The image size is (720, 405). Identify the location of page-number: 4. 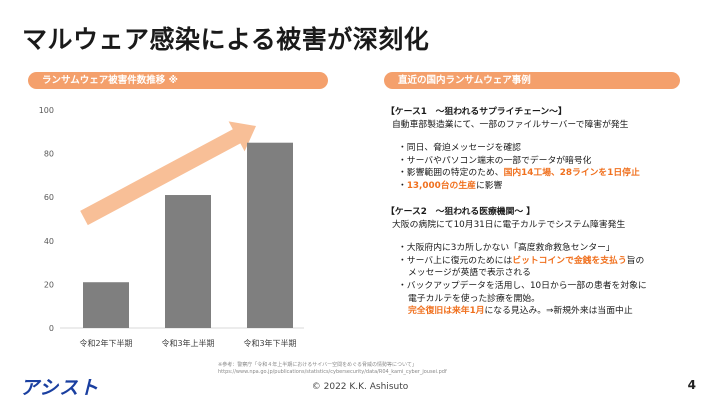
(691, 385).